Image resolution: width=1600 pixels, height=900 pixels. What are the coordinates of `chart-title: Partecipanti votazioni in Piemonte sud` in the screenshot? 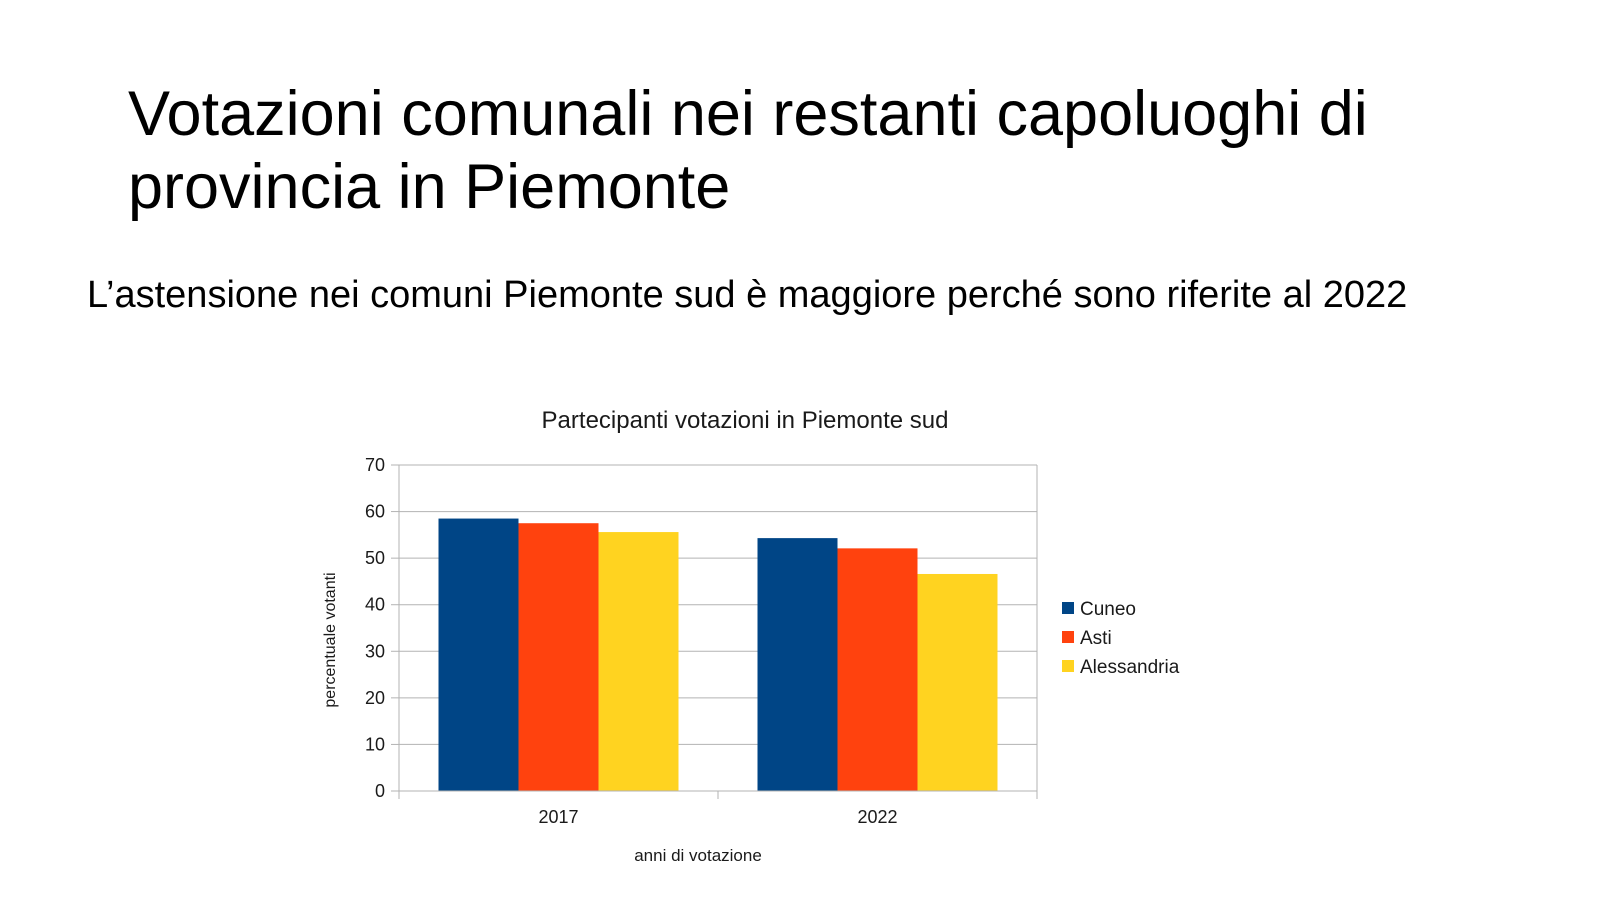 It's located at (745, 420).